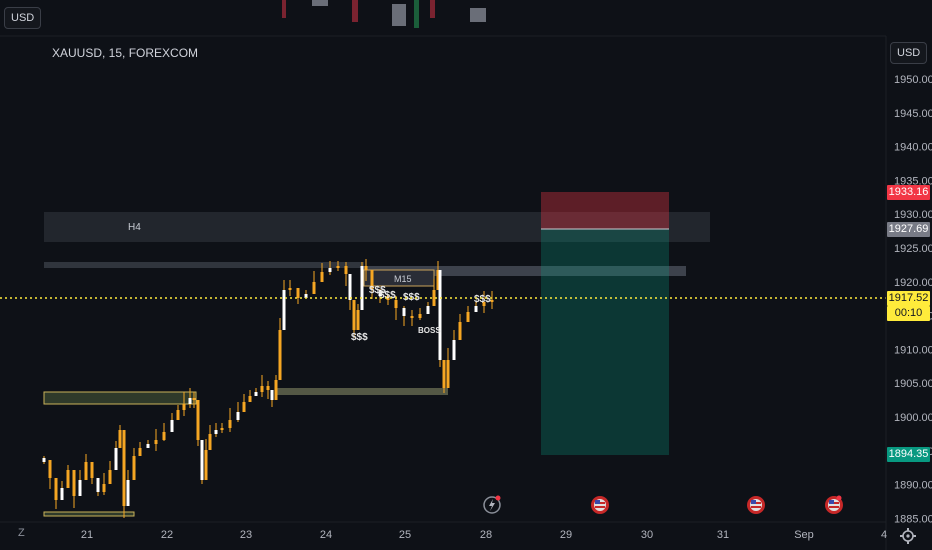  What do you see at coordinates (913, 283) in the screenshot?
I see `price-tick-label: 1920.00` at bounding box center [913, 283].